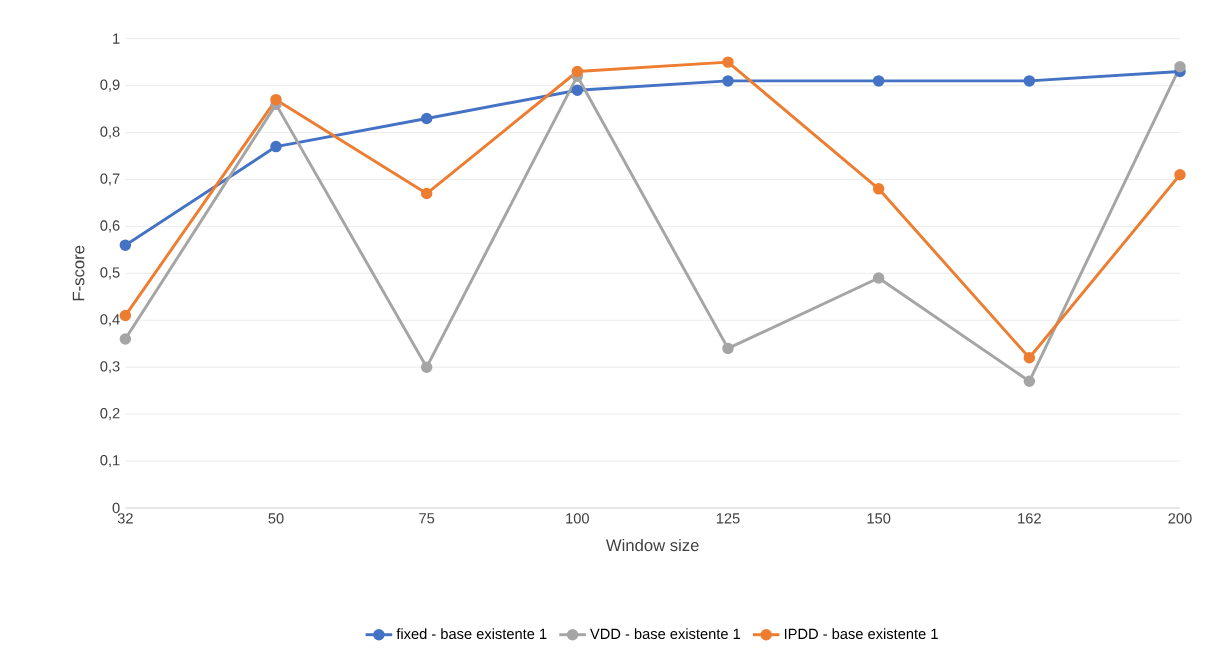 The image size is (1208, 669). What do you see at coordinates (110, 179) in the screenshot?
I see `y-tick-label: 0,7` at bounding box center [110, 179].